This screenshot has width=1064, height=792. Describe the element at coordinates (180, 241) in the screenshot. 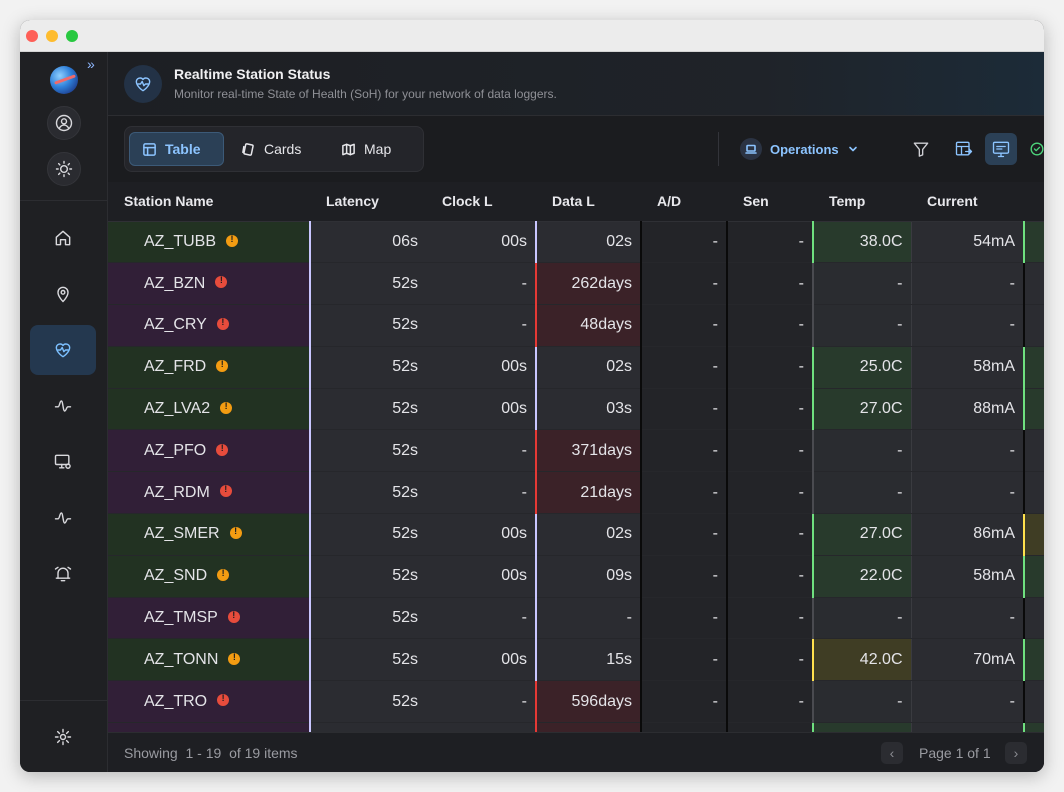

I see `station-name: AZ_TUBB` at that location.